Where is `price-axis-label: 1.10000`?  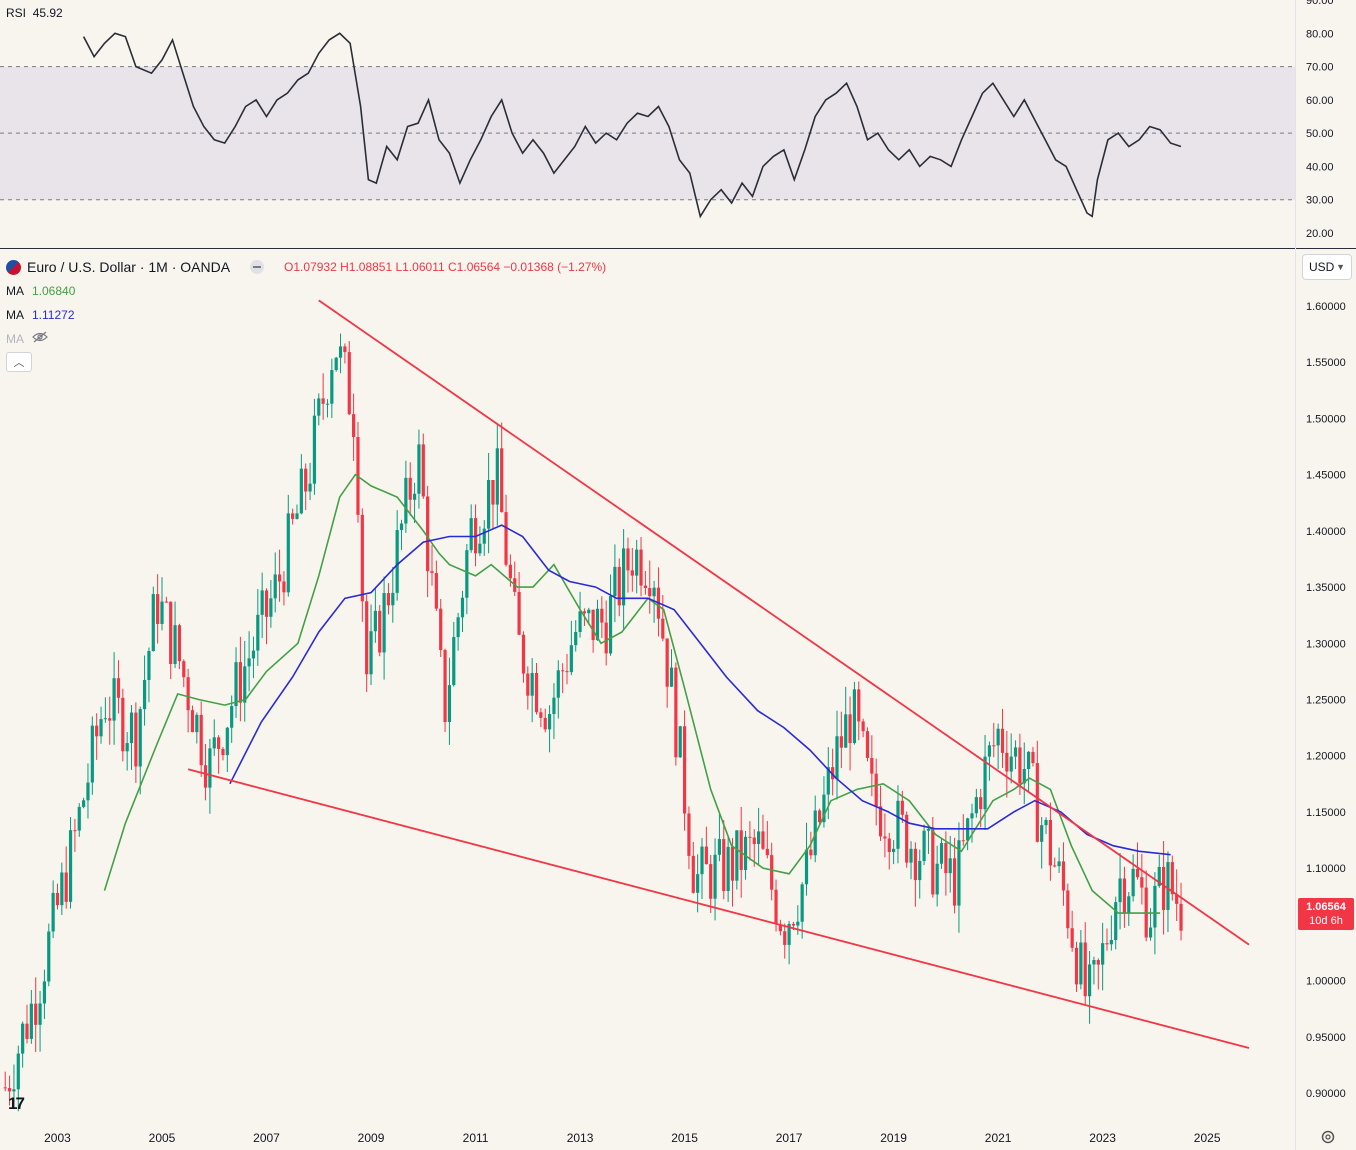 price-axis-label: 1.10000 is located at coordinates (1326, 869).